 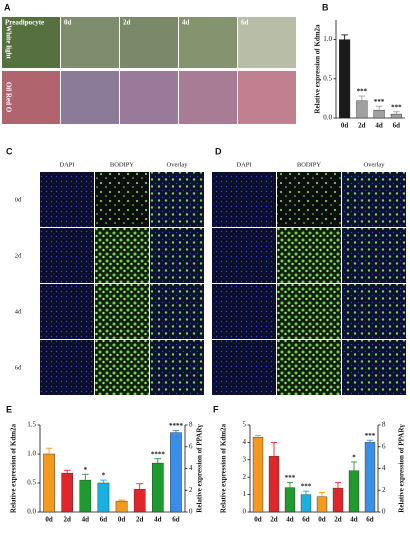 I want to click on panel-letter: A, so click(x=7, y=7).